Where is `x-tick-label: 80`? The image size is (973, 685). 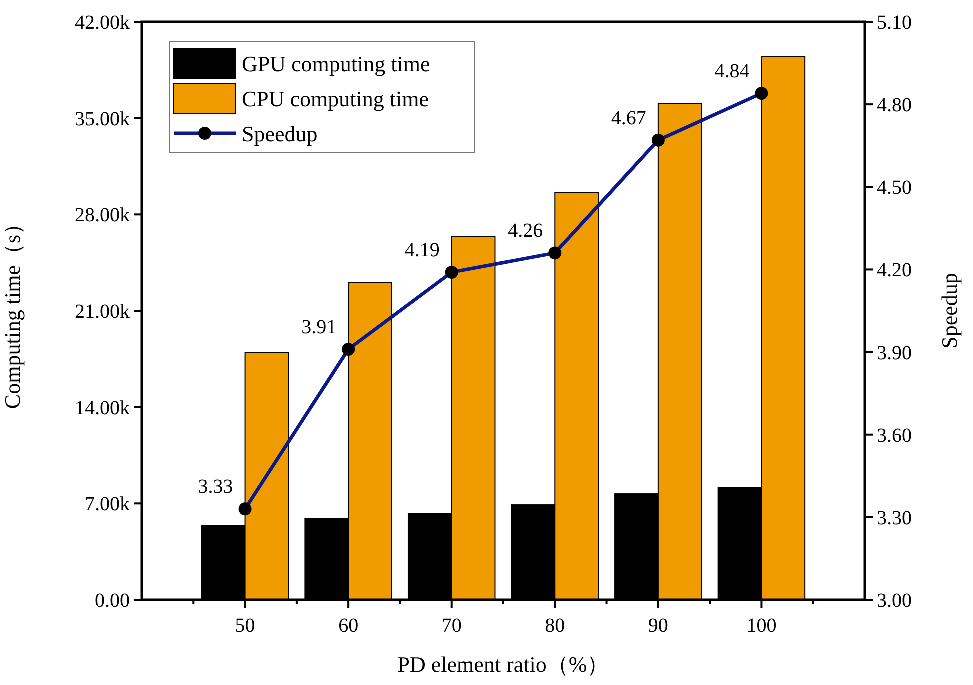 x-tick-label: 80 is located at coordinates (555, 626).